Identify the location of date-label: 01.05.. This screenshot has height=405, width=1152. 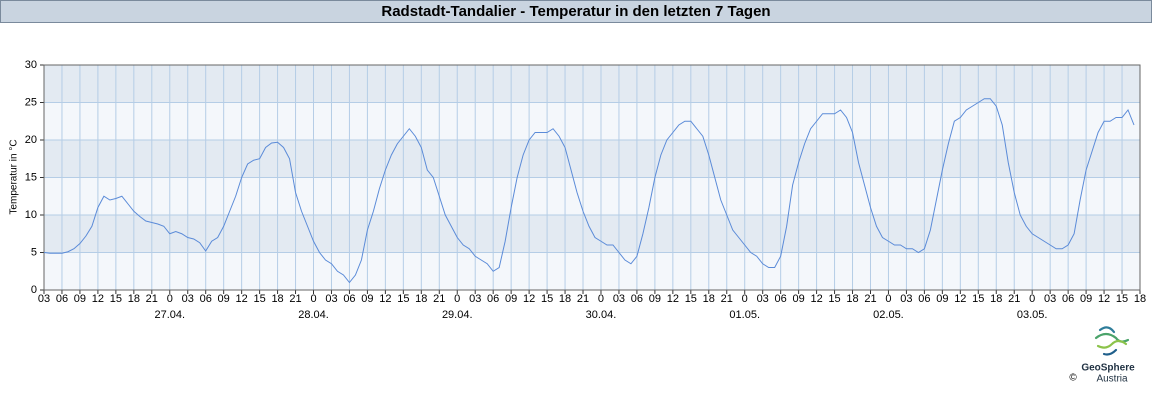
(744, 315).